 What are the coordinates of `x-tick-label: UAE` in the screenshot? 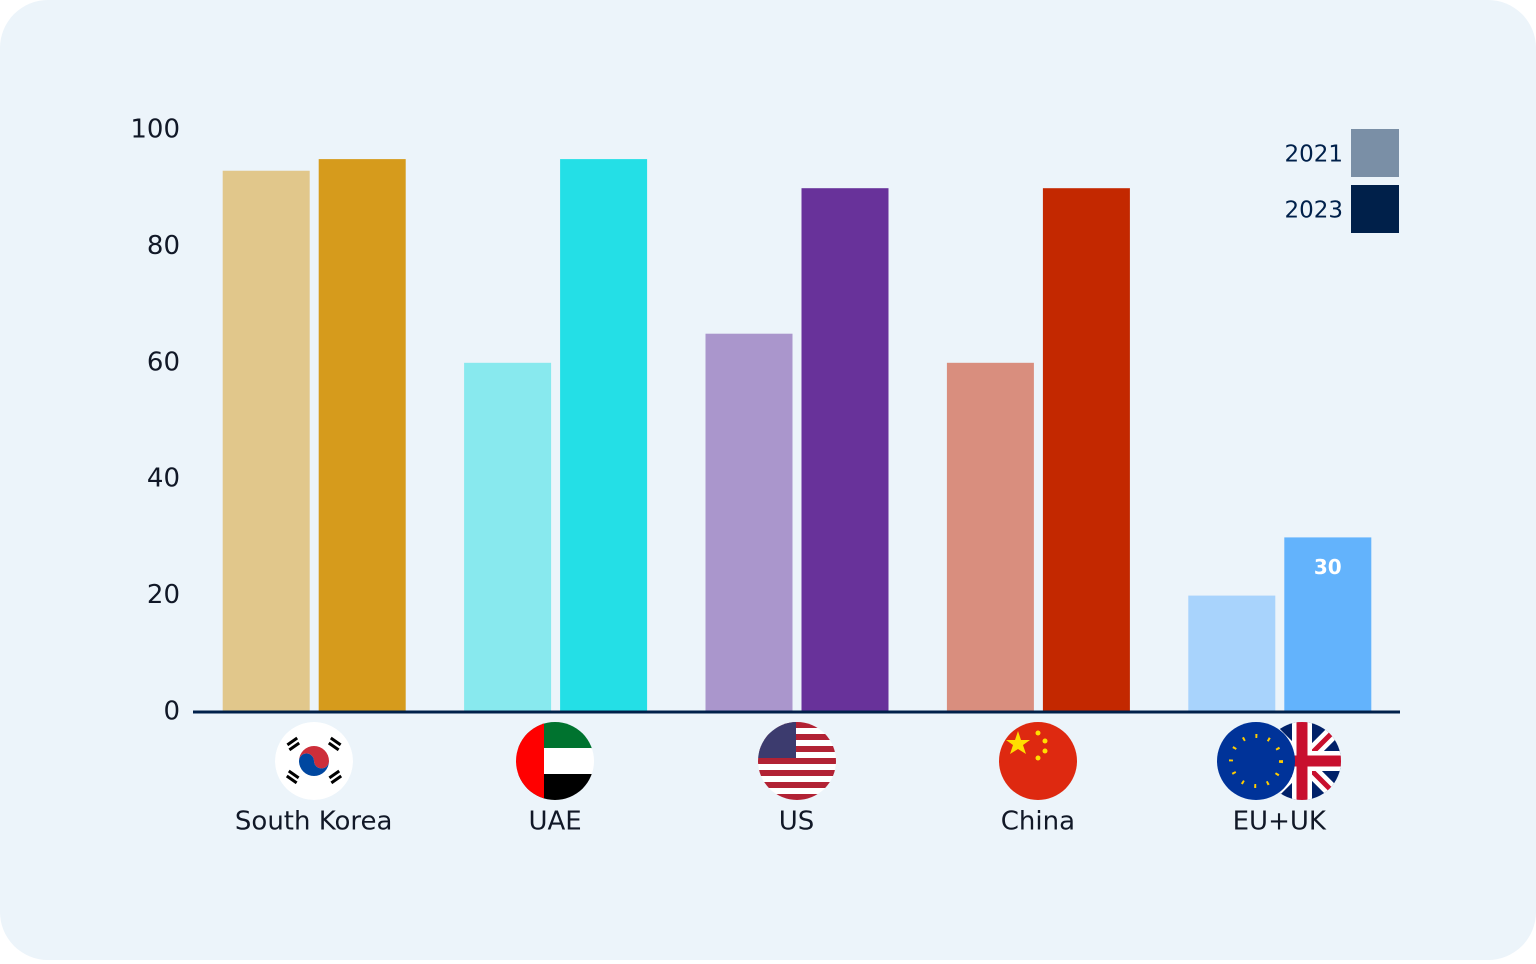 It's located at (554, 822).